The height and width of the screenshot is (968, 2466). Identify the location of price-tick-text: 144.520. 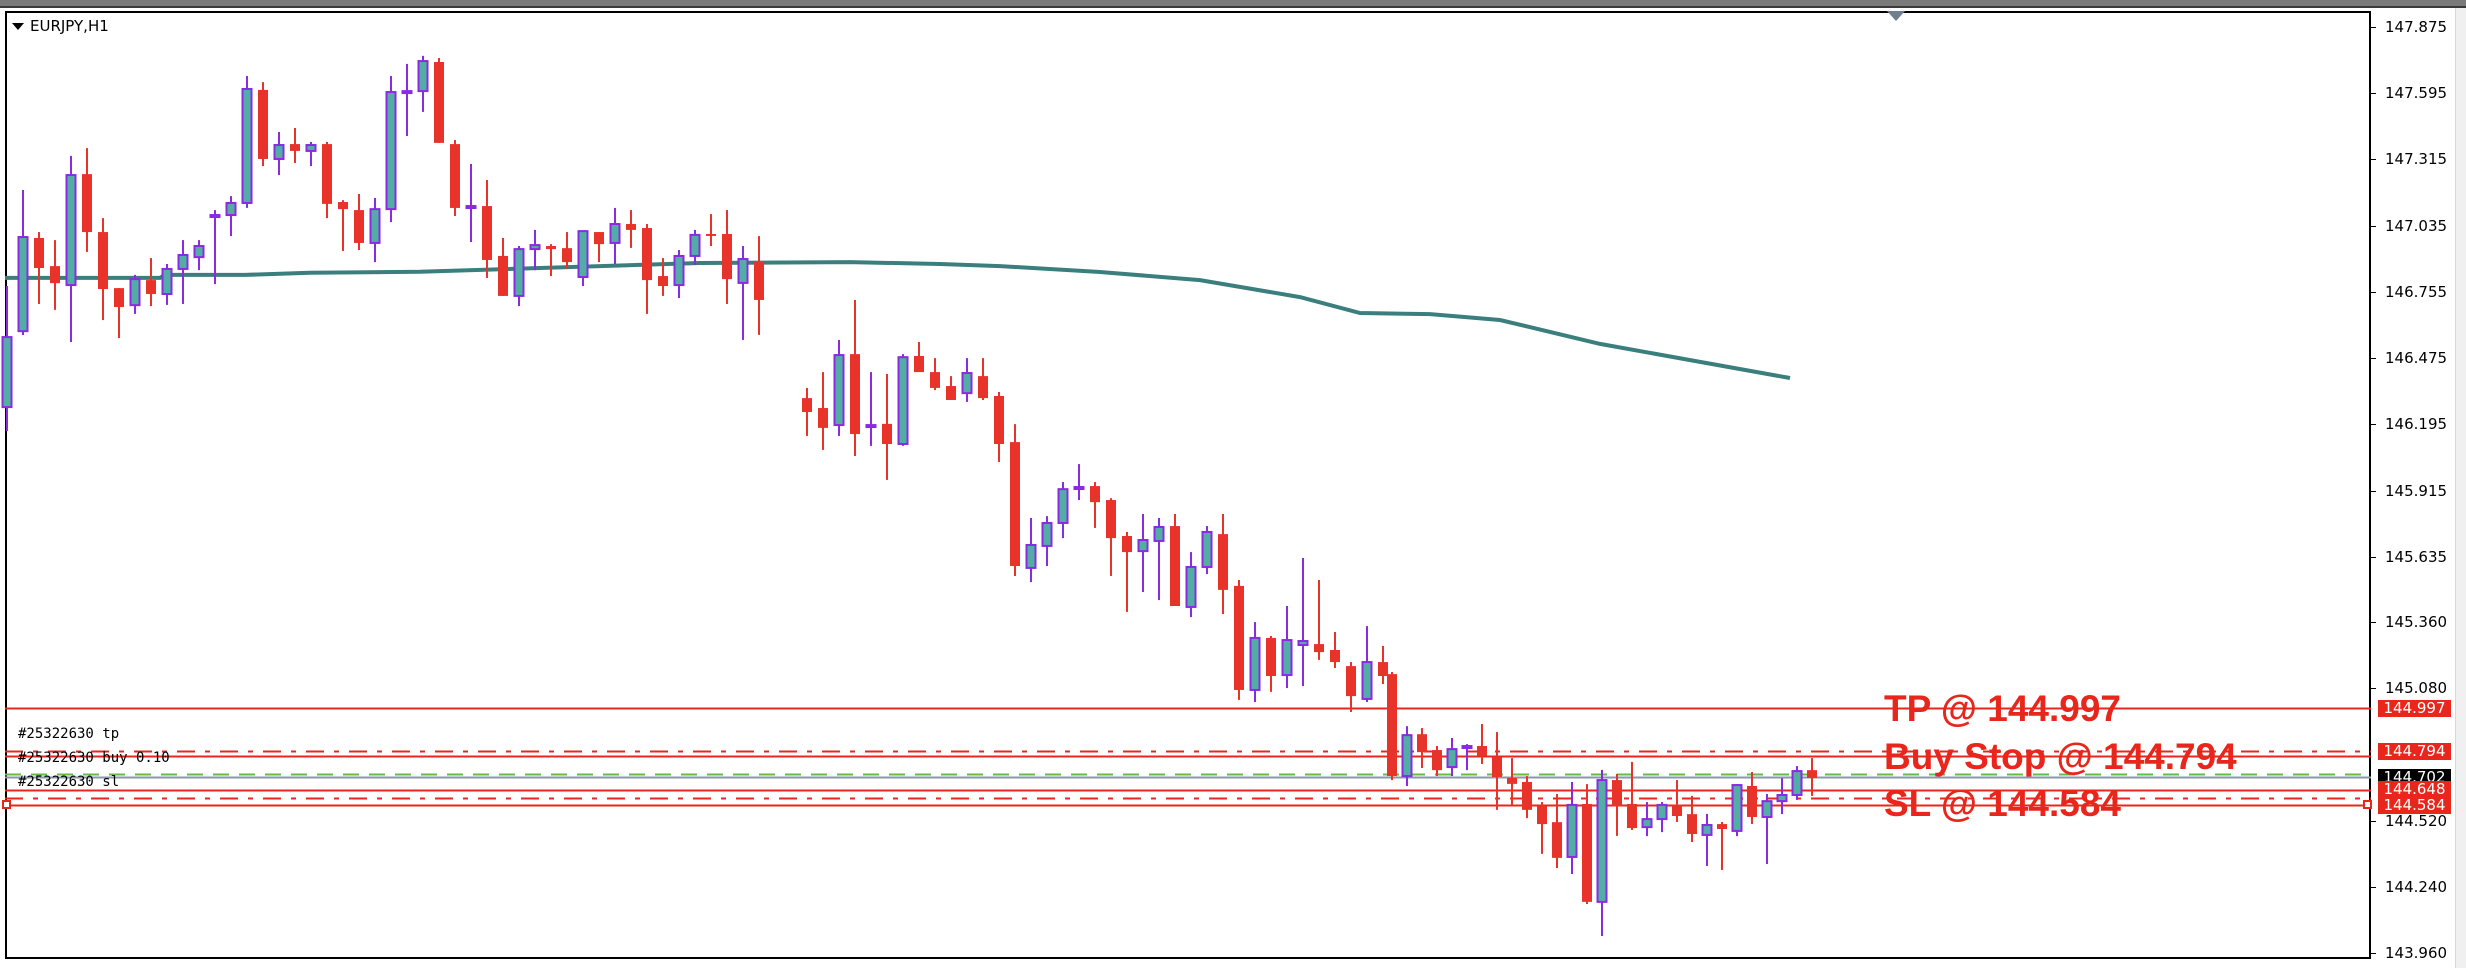
(2416, 820).